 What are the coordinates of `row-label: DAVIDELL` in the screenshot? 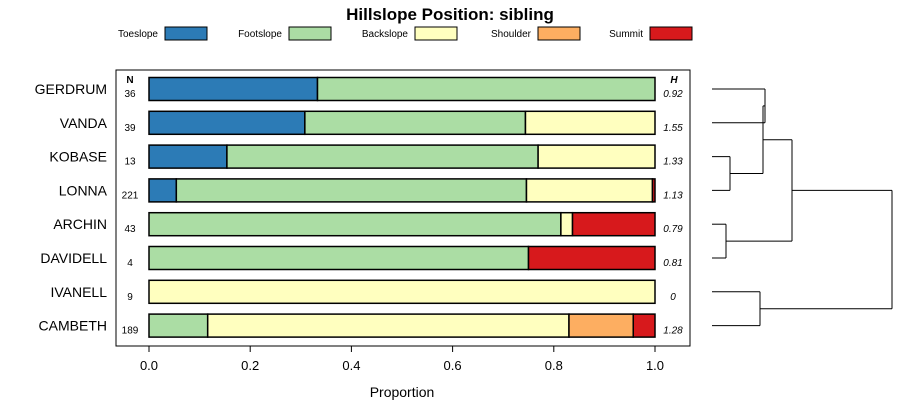 It's located at (73, 258).